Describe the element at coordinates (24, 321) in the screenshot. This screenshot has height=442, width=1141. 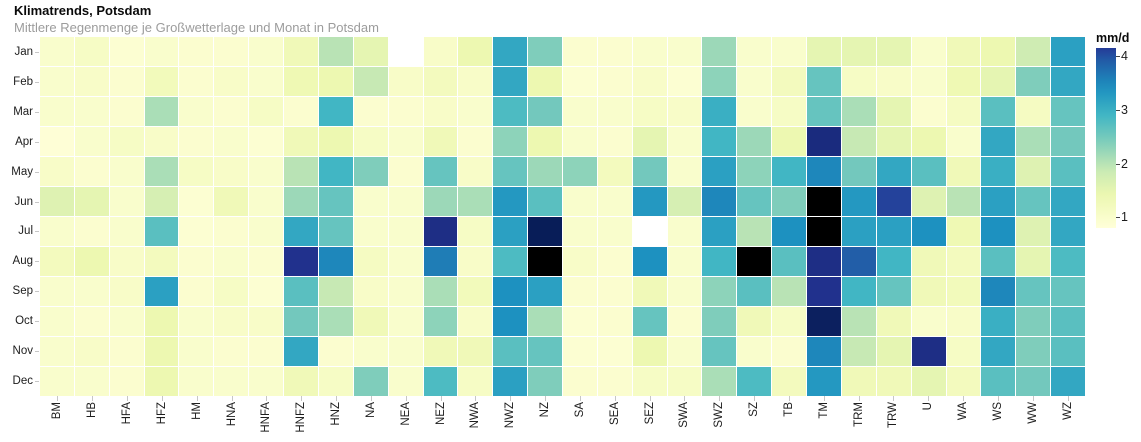
I see `y-axis-label: Oct` at that location.